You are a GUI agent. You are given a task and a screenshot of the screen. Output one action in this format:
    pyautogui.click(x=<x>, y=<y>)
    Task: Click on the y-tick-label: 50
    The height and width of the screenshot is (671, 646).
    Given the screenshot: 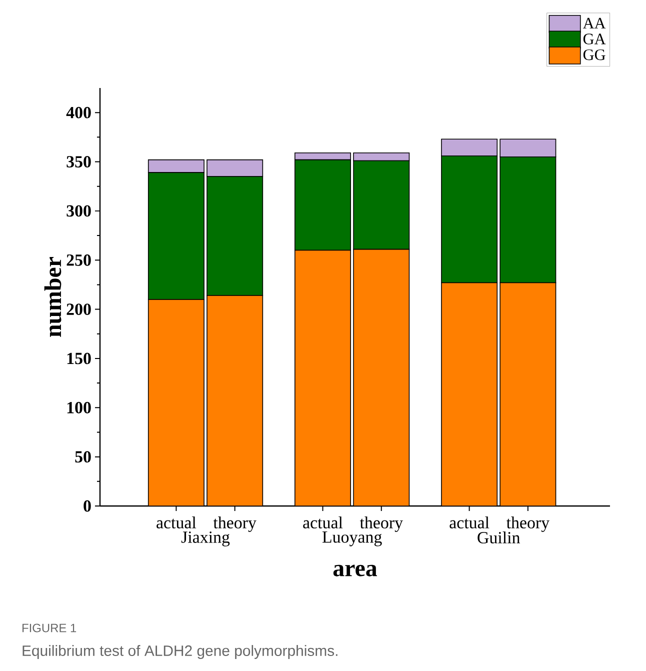 What is the action you would take?
    pyautogui.click(x=83, y=457)
    